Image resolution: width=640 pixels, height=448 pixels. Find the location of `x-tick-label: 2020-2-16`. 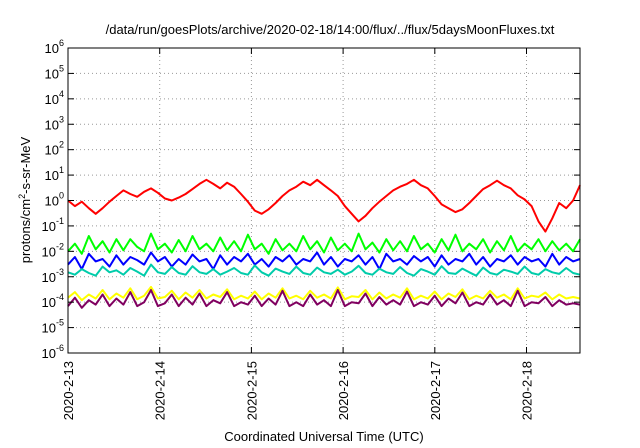

x-tick-label: 2020-2-16 is located at coordinates (343, 390).